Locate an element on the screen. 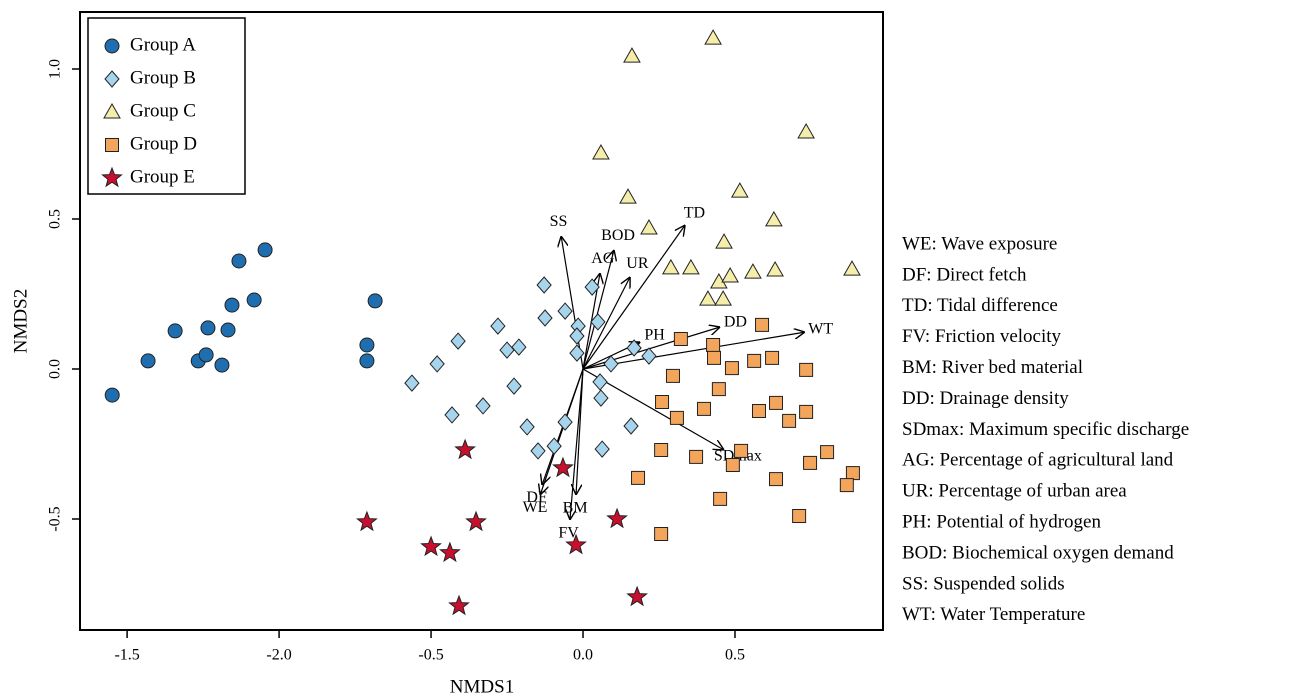  y-tick-label: 0.5 is located at coordinates (55, 219).